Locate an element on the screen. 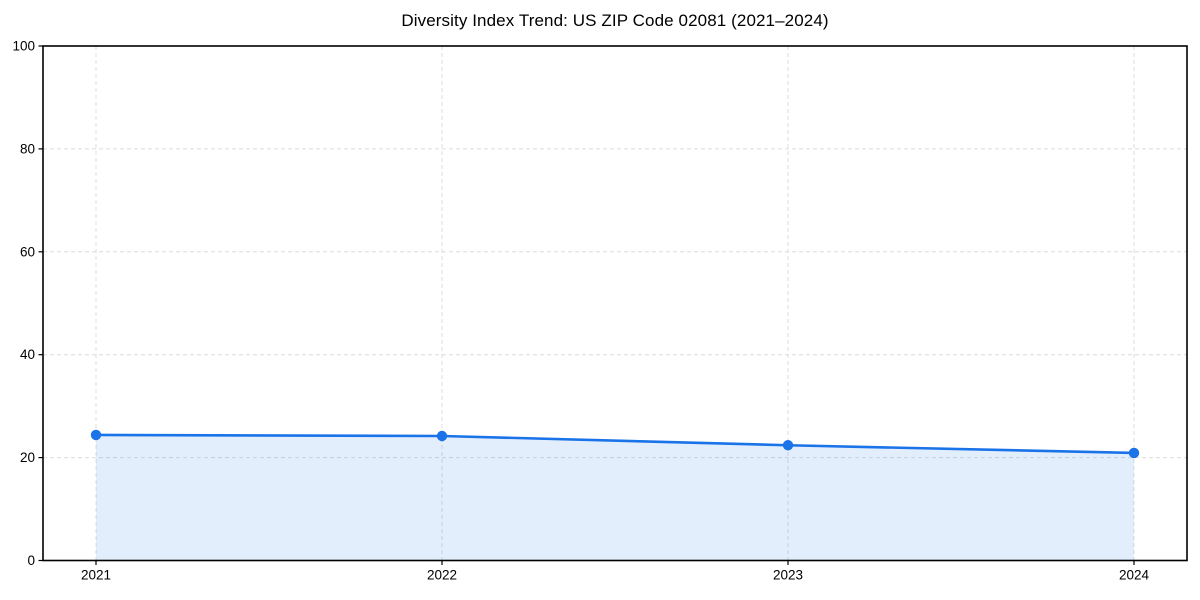  x-tick-label: 2024 is located at coordinates (1134, 575).